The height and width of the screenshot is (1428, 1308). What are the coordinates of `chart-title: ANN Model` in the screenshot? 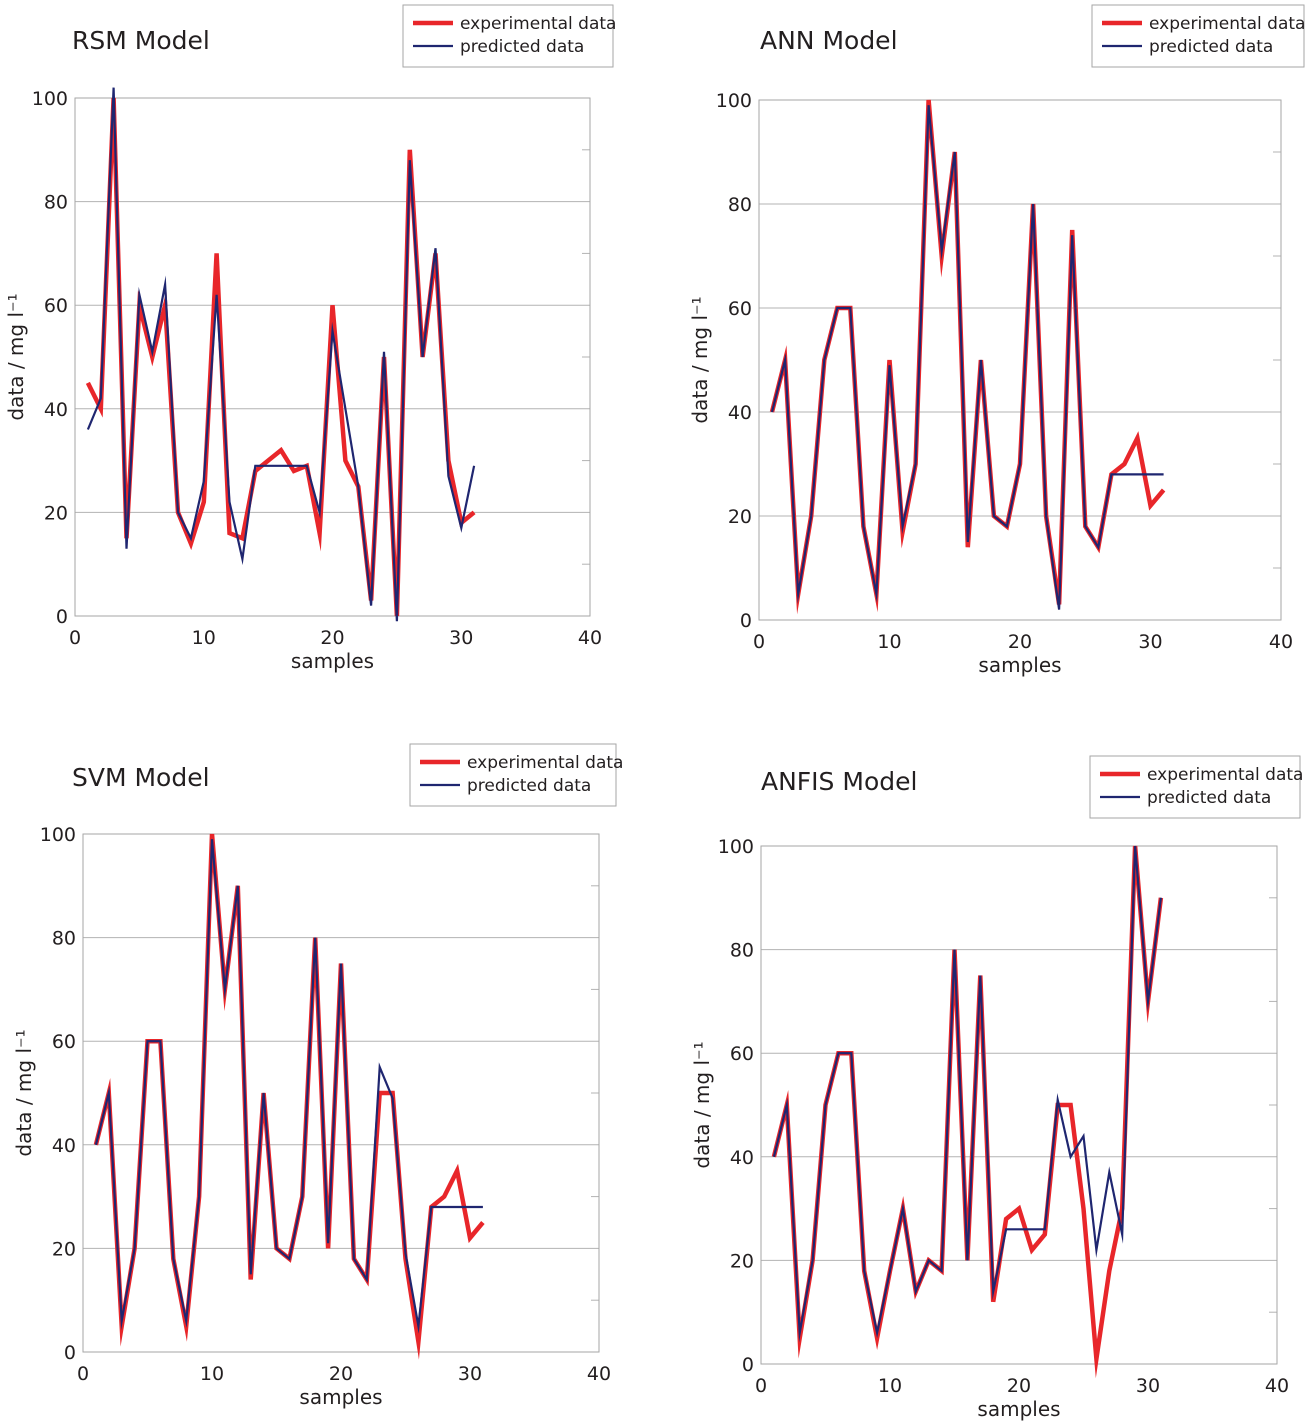 It's located at (829, 40).